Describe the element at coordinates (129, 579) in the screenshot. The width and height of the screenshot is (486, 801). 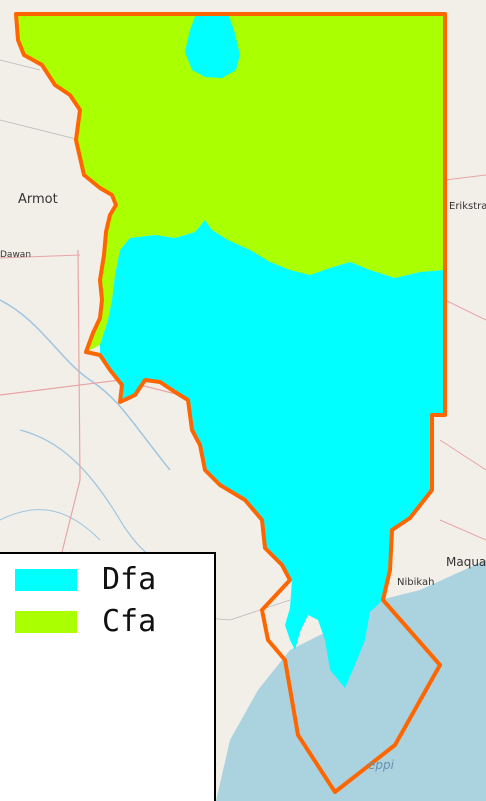
I see `legend-label-dfa: Dfa` at that location.